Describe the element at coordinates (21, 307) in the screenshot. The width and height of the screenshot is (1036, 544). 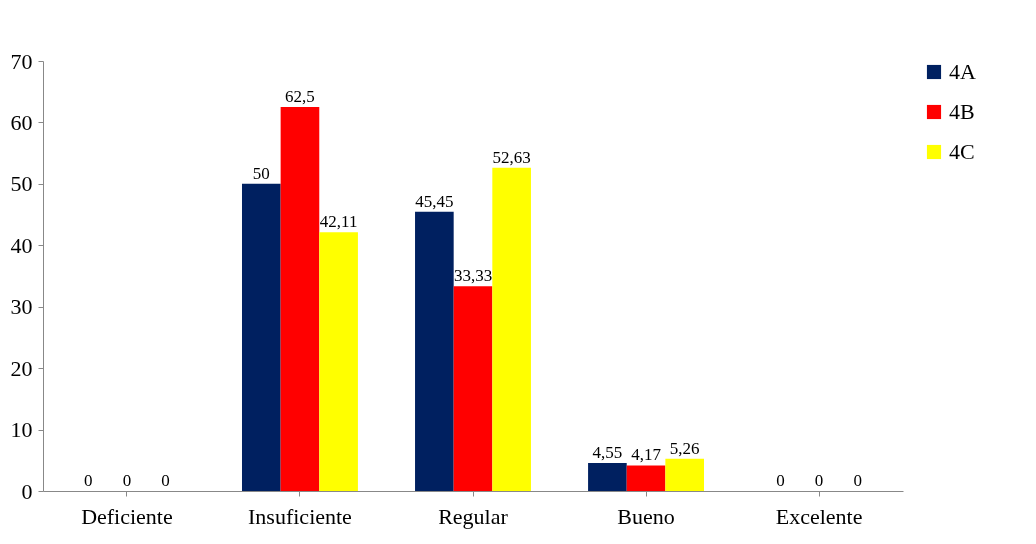
I see `y-tick-label: 30` at that location.